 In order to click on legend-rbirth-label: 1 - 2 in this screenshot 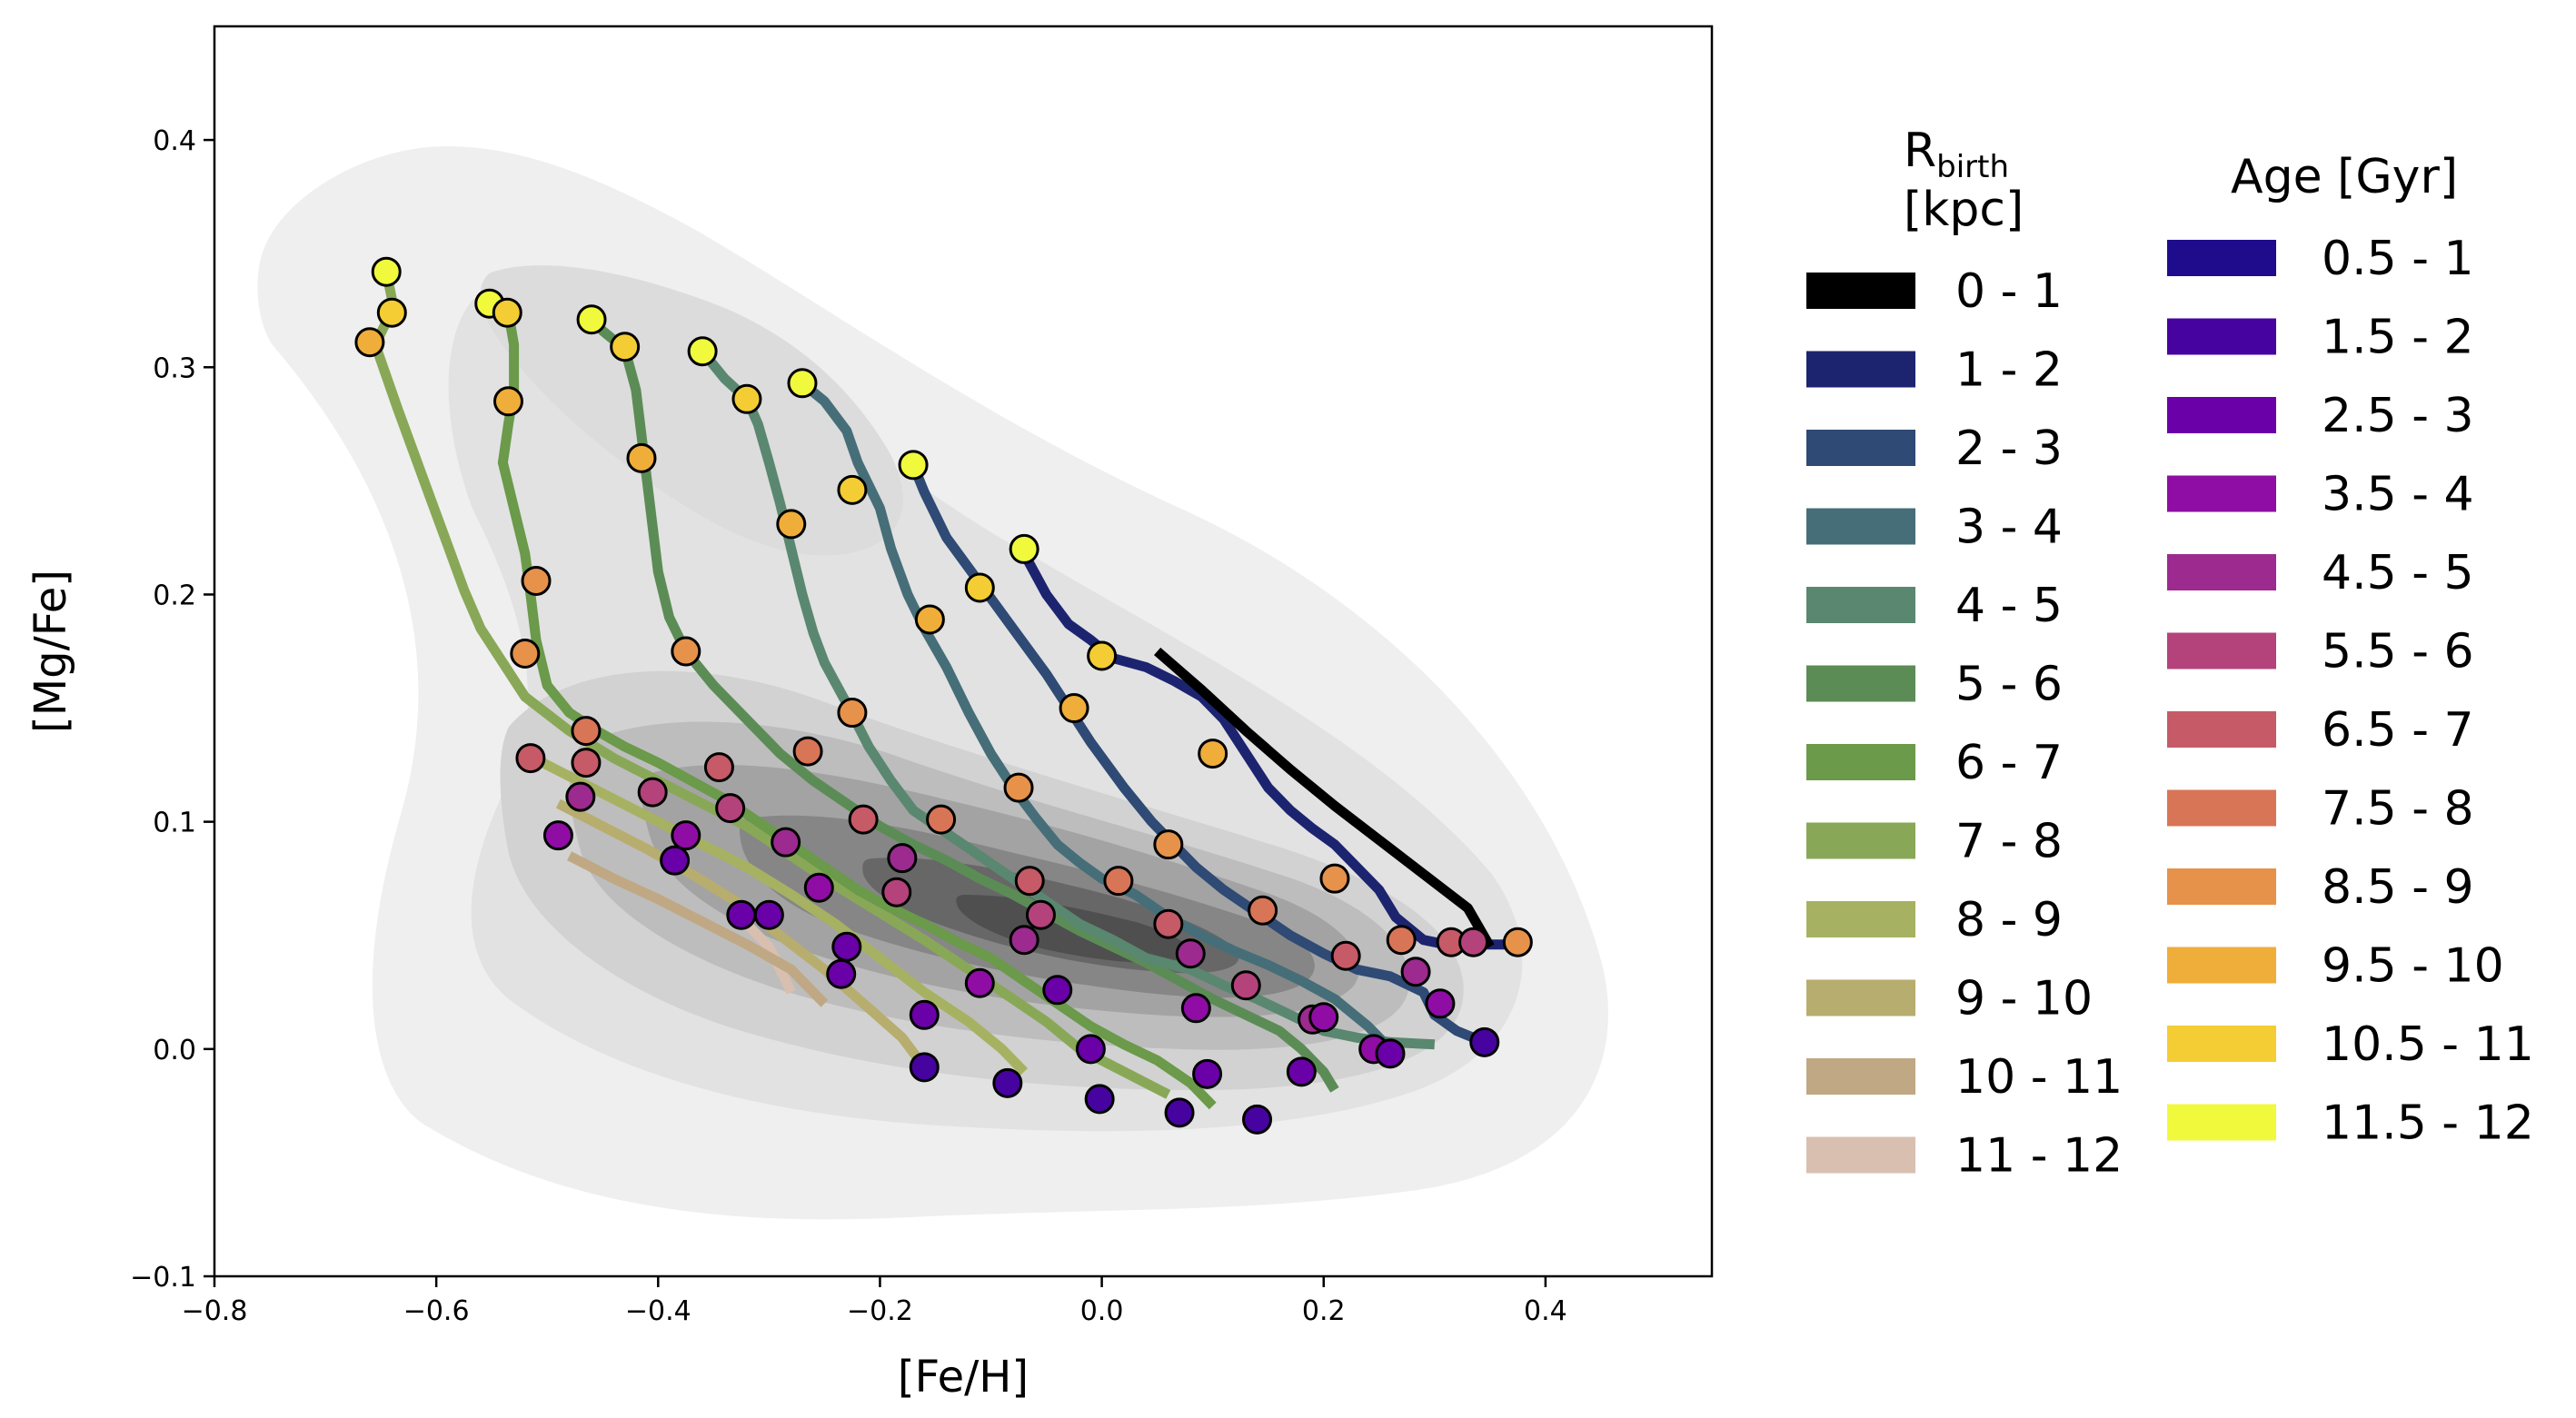, I will do `click(2009, 370)`.